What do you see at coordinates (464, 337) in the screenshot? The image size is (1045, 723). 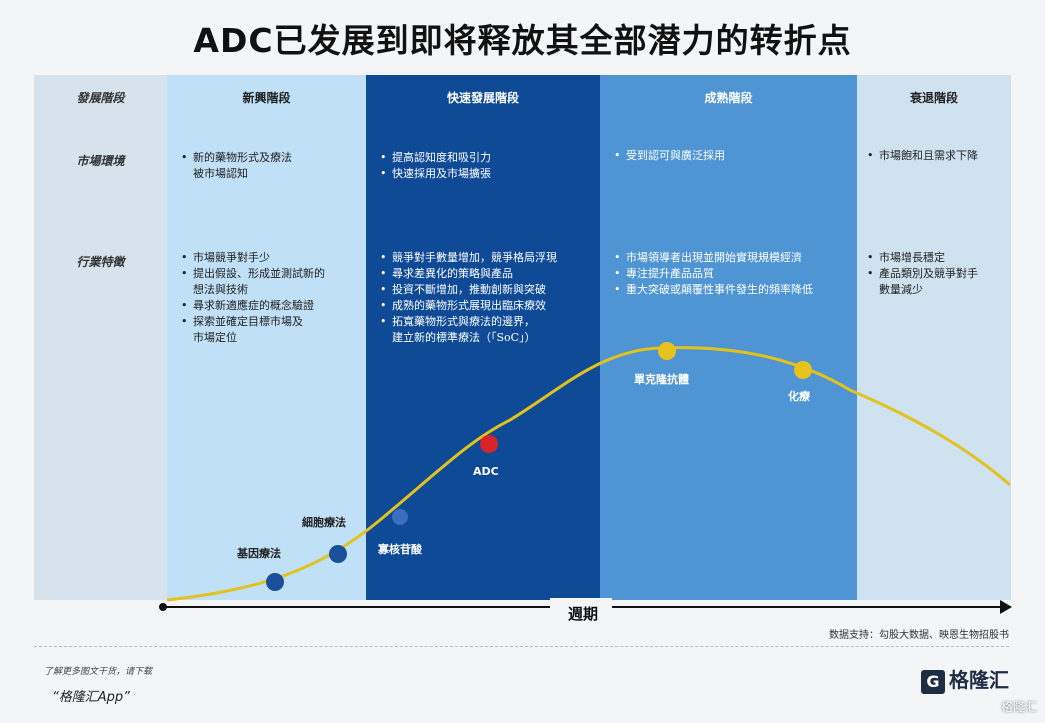 I see `bullet-continuation: 建立新的標準療法（「SoC」）` at bounding box center [464, 337].